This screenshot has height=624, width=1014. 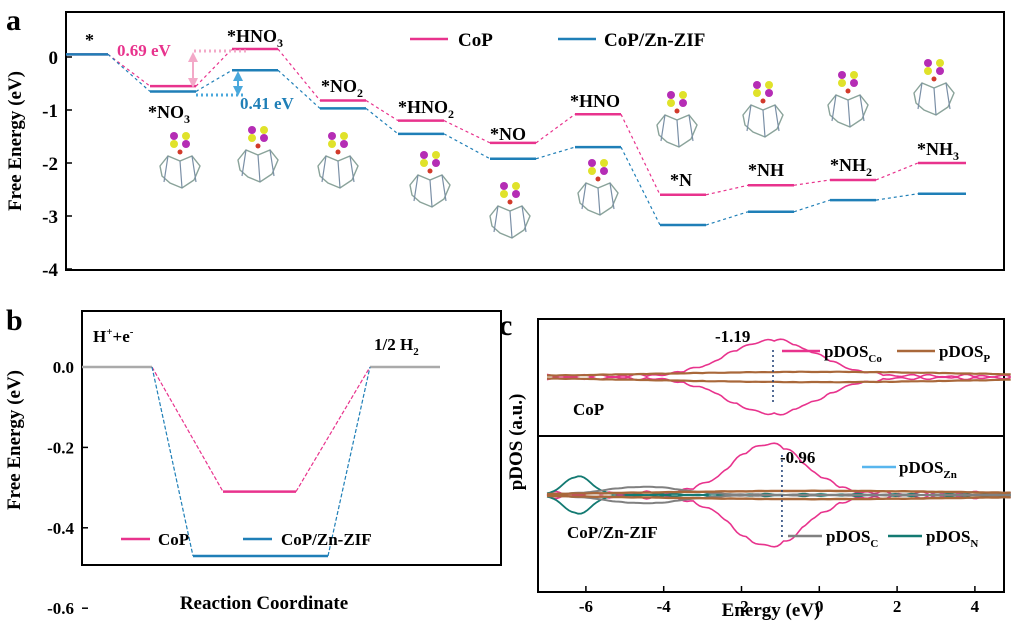 What do you see at coordinates (13, 20) in the screenshot?
I see `panel-a-label: a` at bounding box center [13, 20].